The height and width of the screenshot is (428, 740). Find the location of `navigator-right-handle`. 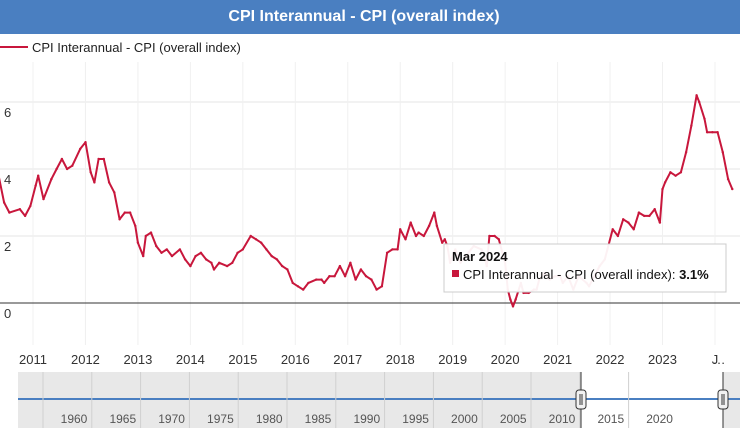

navigator-right-handle is located at coordinates (723, 399).